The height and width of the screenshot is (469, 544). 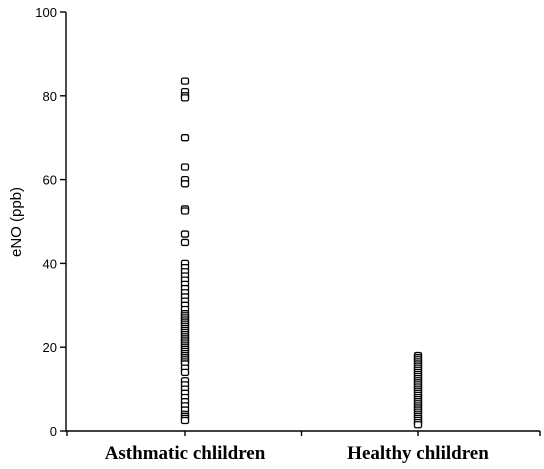 I want to click on y-axis-label: eNO (ppb), so click(x=16, y=222).